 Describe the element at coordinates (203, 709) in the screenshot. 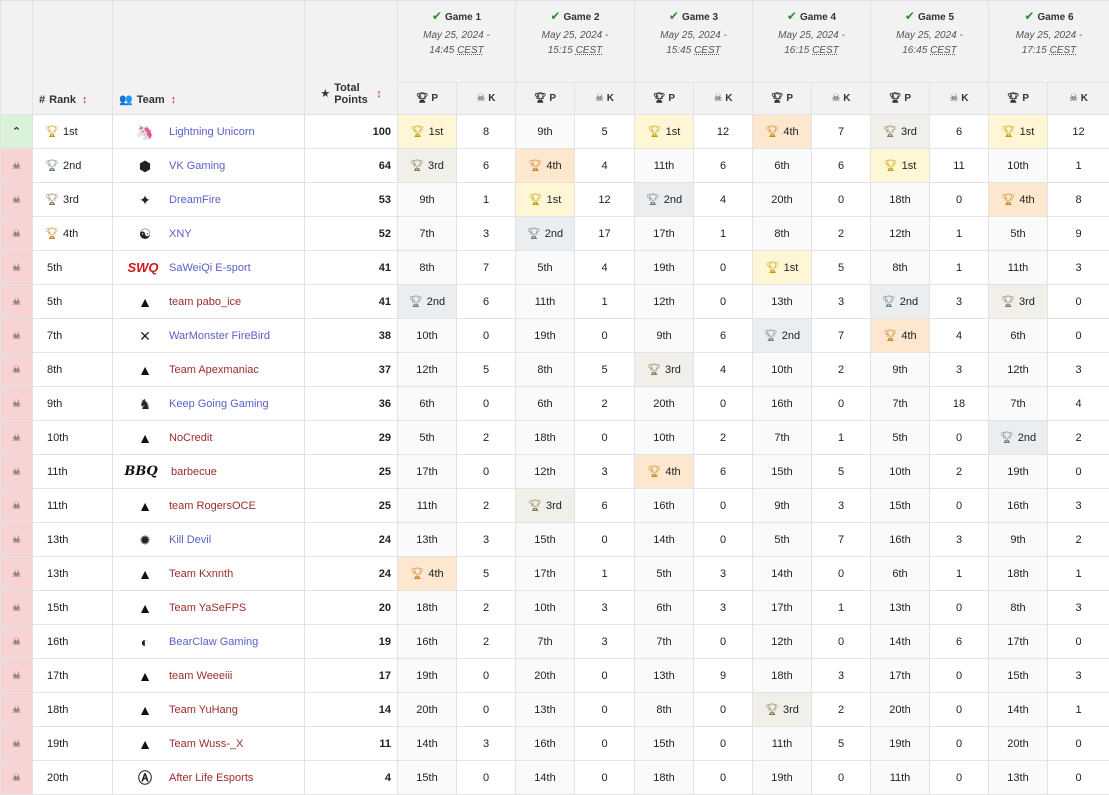

I see `team-link: Team YuHang` at that location.